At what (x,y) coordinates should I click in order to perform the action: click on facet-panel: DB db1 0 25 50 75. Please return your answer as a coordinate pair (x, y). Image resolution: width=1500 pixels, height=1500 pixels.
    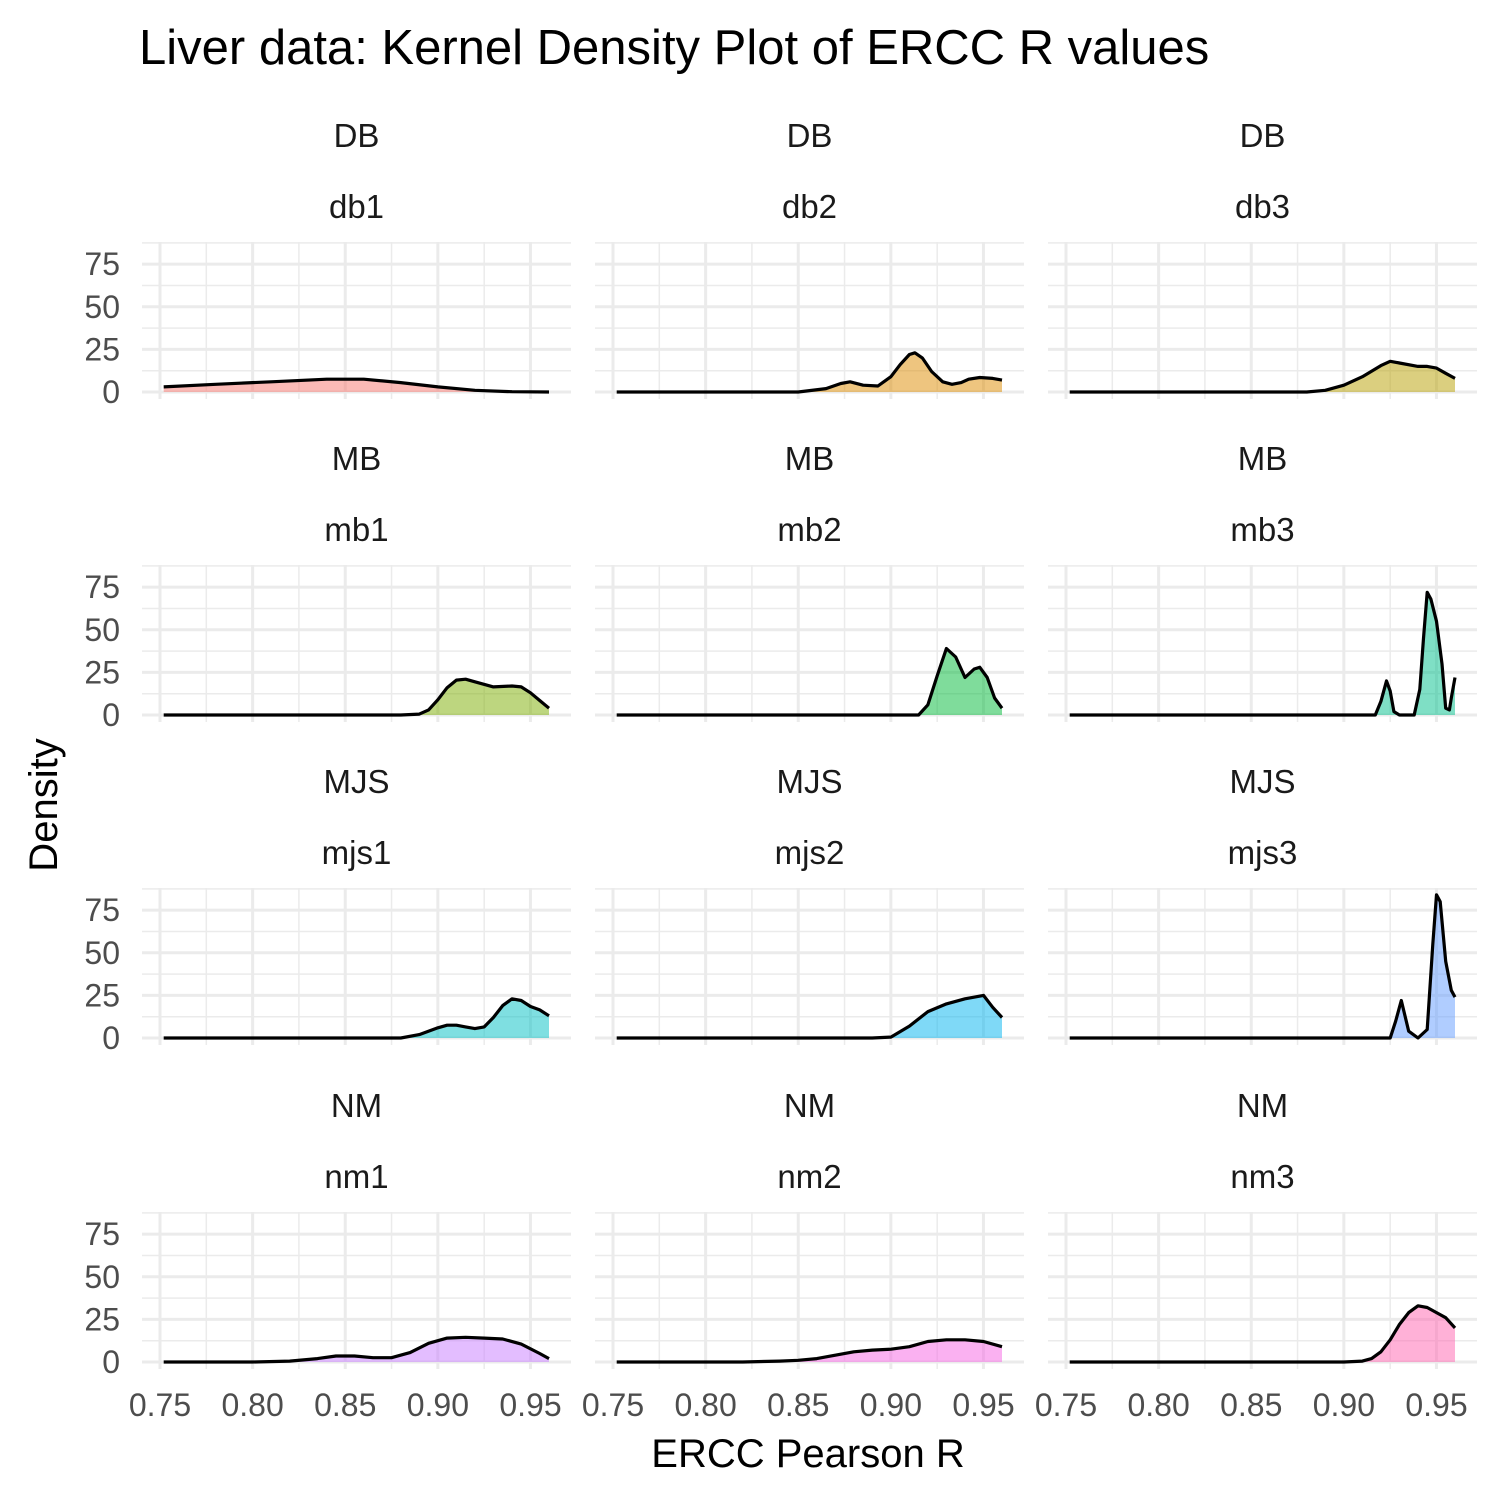
    Looking at the image, I should click on (327, 263).